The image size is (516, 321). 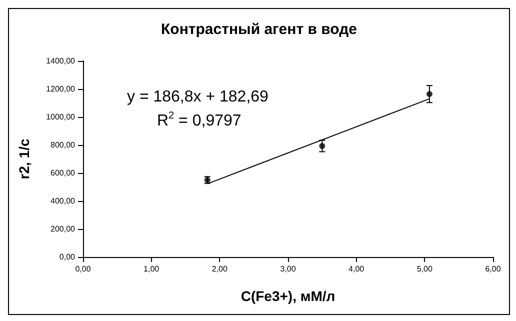 I want to click on y-tick-label: 200,00, so click(x=63, y=229).